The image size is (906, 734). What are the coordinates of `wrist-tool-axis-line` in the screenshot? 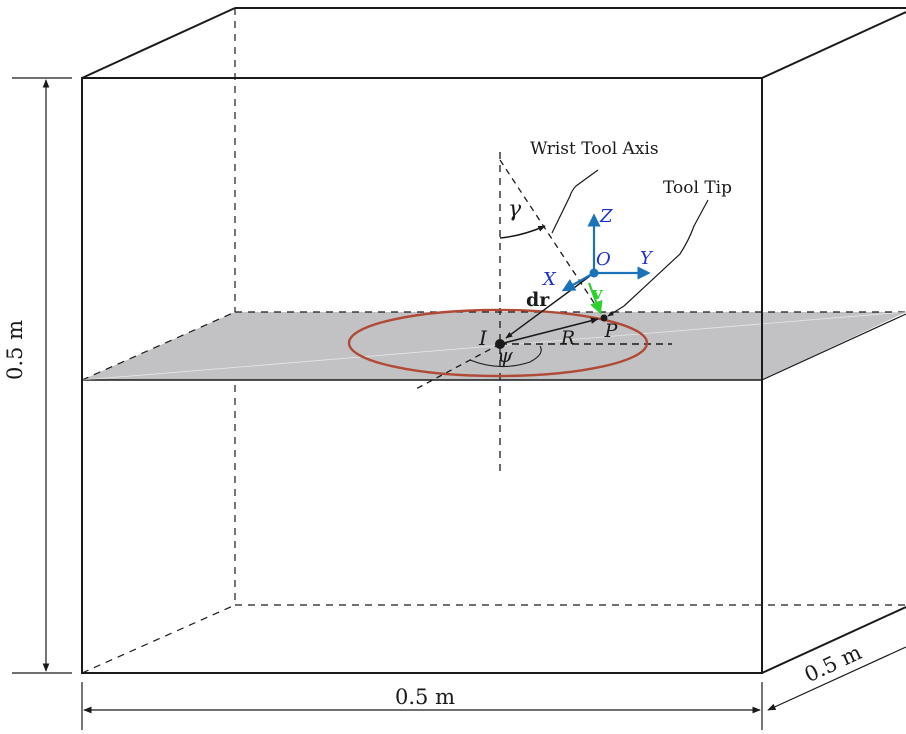 It's located at (552, 239).